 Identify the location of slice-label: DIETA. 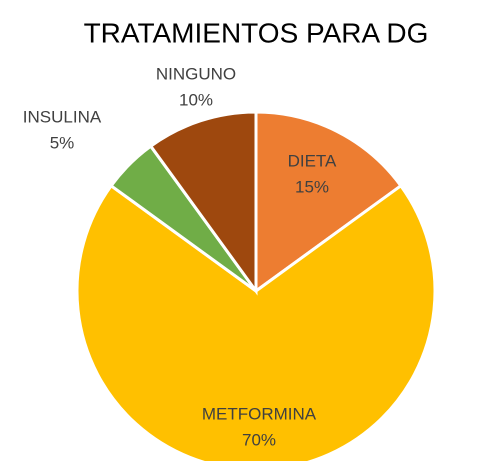
(312, 160).